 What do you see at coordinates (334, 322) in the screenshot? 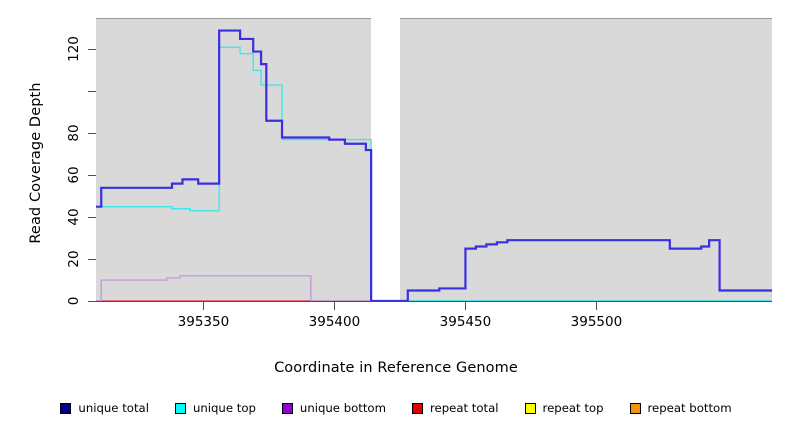
I see `x-tick-label: 395400` at bounding box center [334, 322].